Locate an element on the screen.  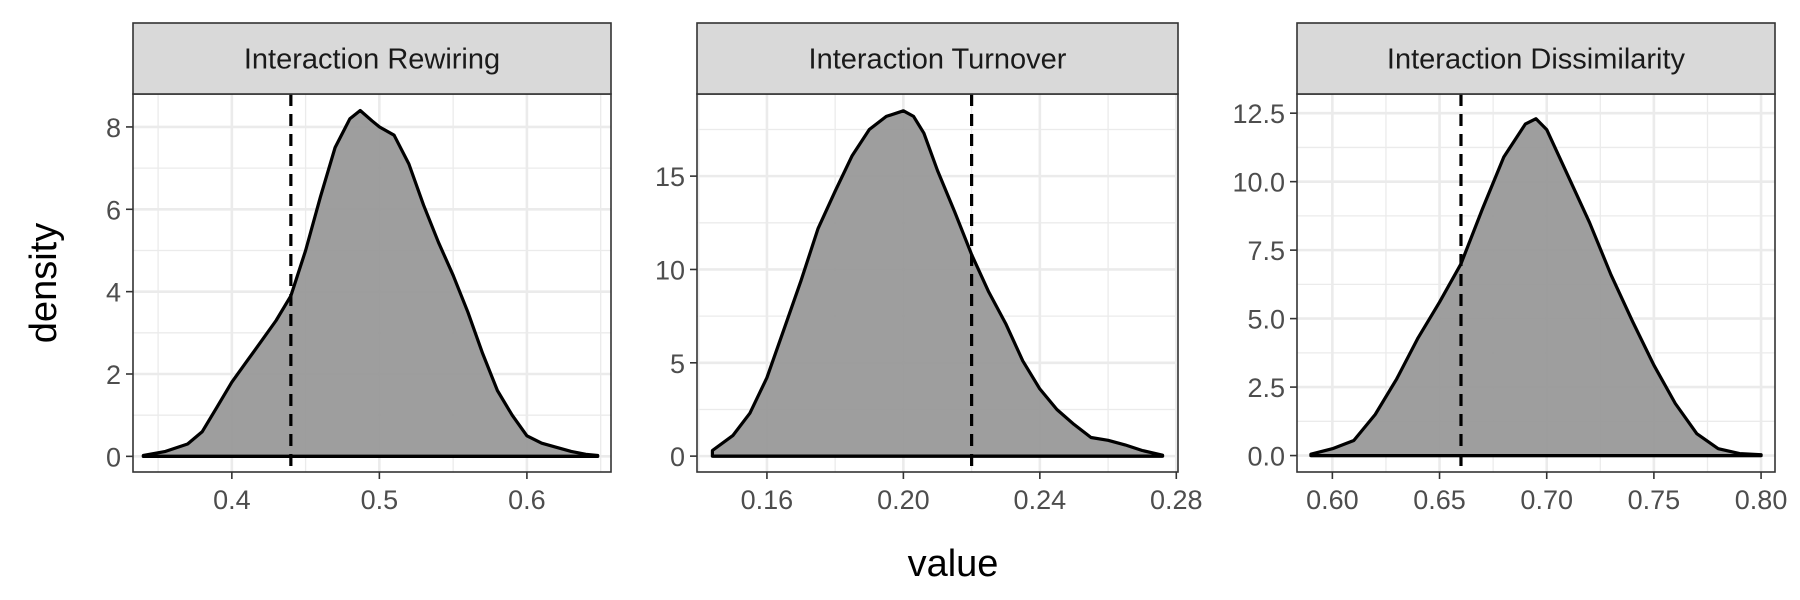
x-axis-title: value is located at coordinates (953, 564).